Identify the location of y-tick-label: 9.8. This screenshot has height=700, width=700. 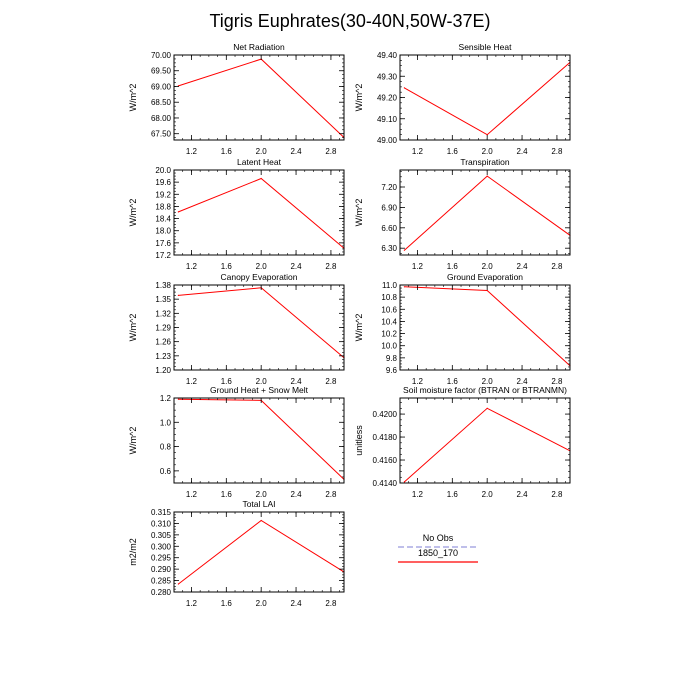
(392, 358).